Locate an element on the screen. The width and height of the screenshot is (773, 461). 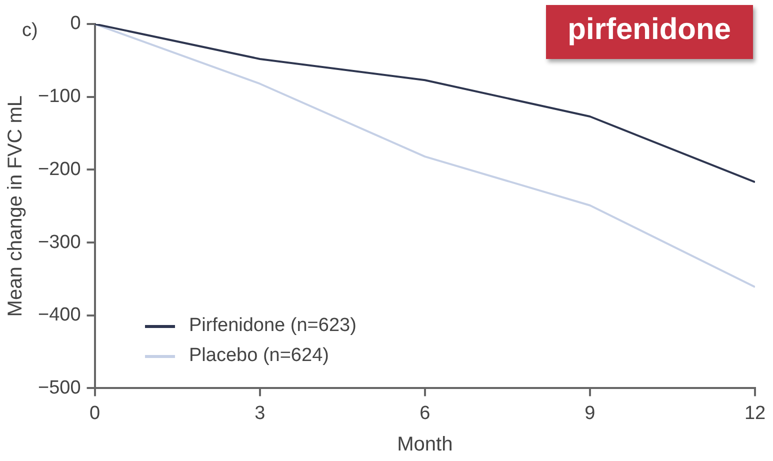
y-tick-label: −100 is located at coordinates (59, 97).